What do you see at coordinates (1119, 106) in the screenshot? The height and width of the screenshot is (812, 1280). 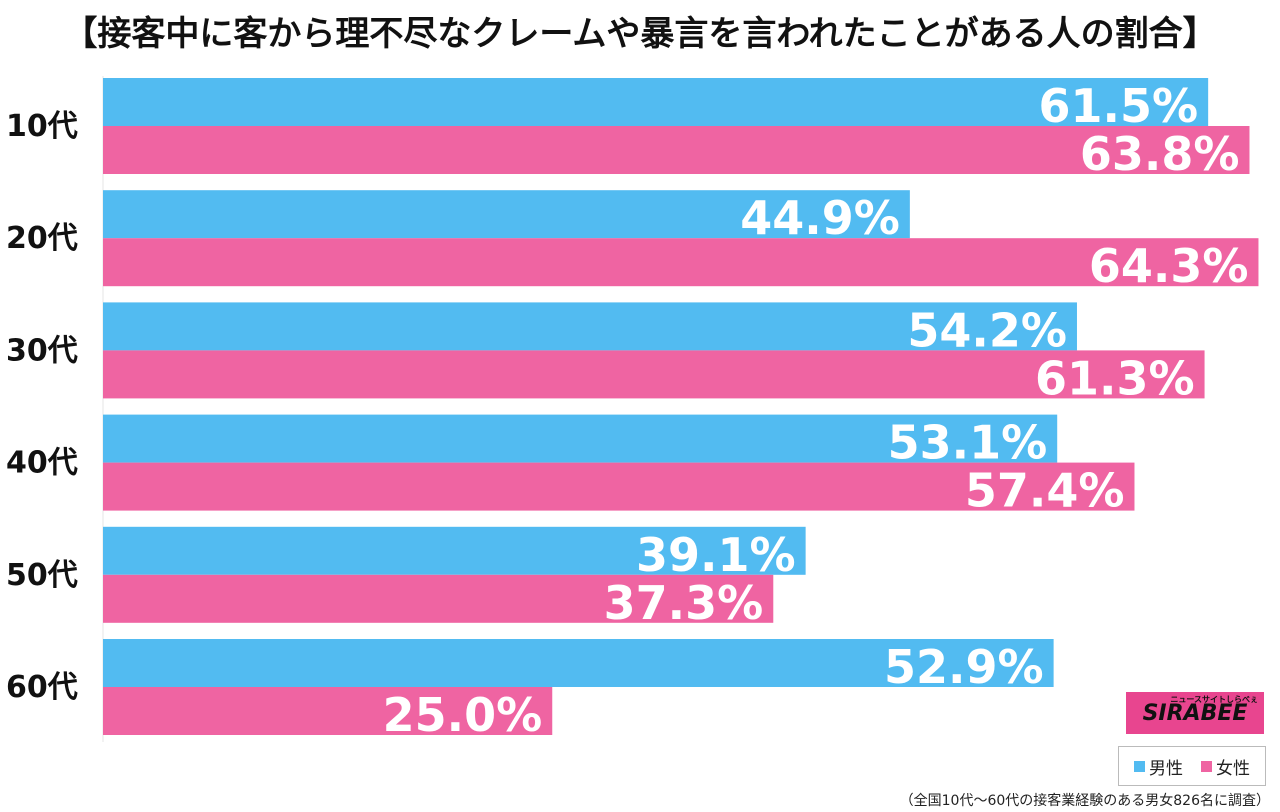 I see `value-label-male: 61.5%` at bounding box center [1119, 106].